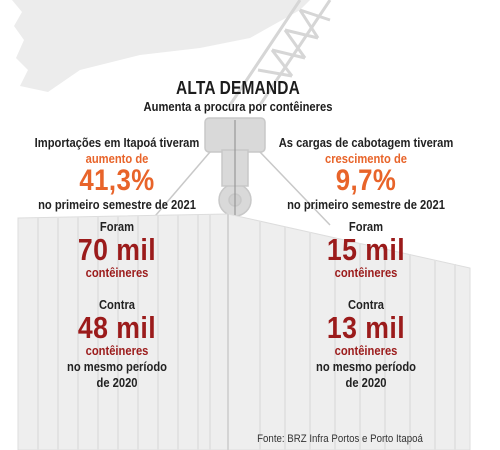  What do you see at coordinates (238, 88) in the screenshot?
I see `infographic-title: ALTA DEMANDA` at bounding box center [238, 88].